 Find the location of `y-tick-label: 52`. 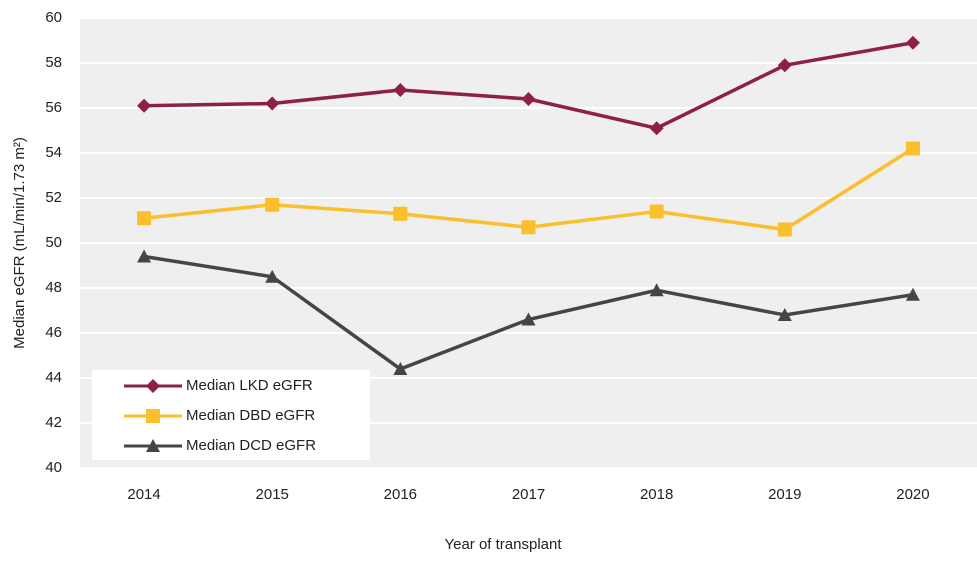

y-tick-label: 52 is located at coordinates (53, 197).